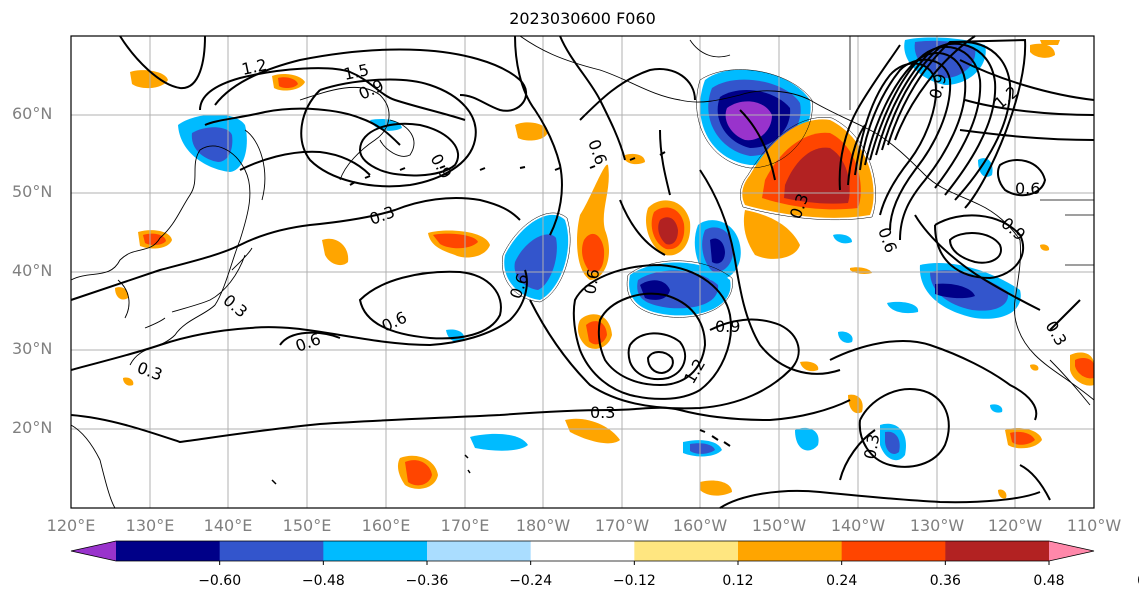 Image resolution: width=1139 pixels, height=601 pixels. Describe the element at coordinates (945, 581) in the screenshot. I see `colorbar-tick-label: 0.36` at that location.